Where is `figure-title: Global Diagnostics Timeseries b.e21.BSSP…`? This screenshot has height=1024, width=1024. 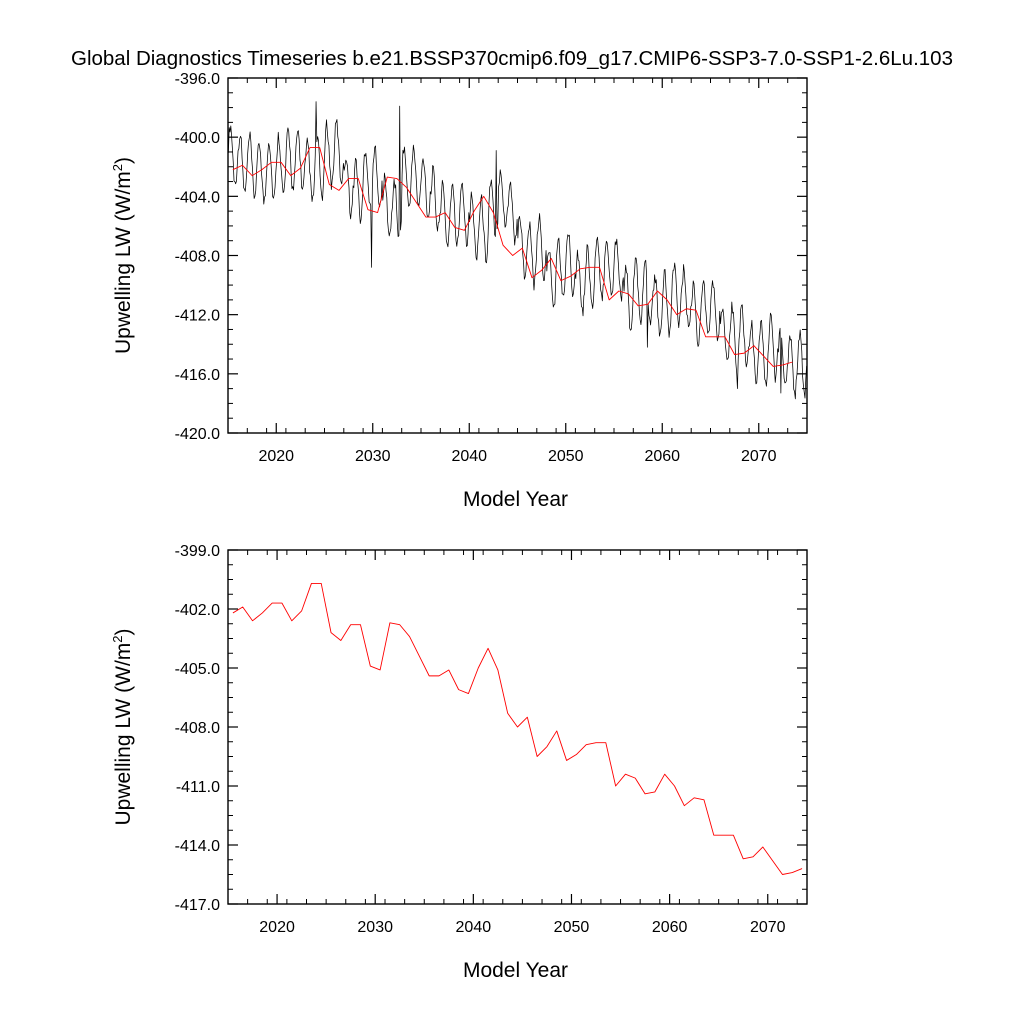
figure-title: Global Diagnostics Timeseries b.e21.BSSP… is located at coordinates (512, 58).